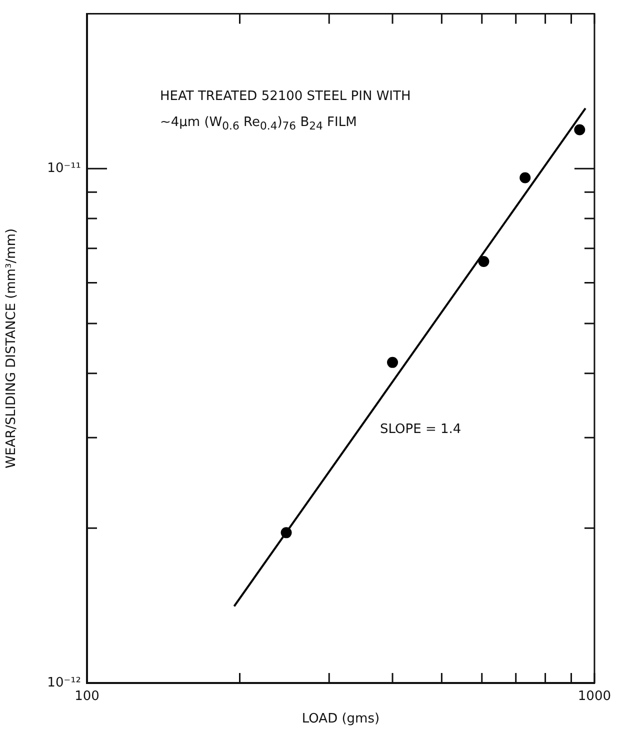 The image size is (617, 729). I want to click on y-tick-label: 10⁻¹¹, so click(64, 168).